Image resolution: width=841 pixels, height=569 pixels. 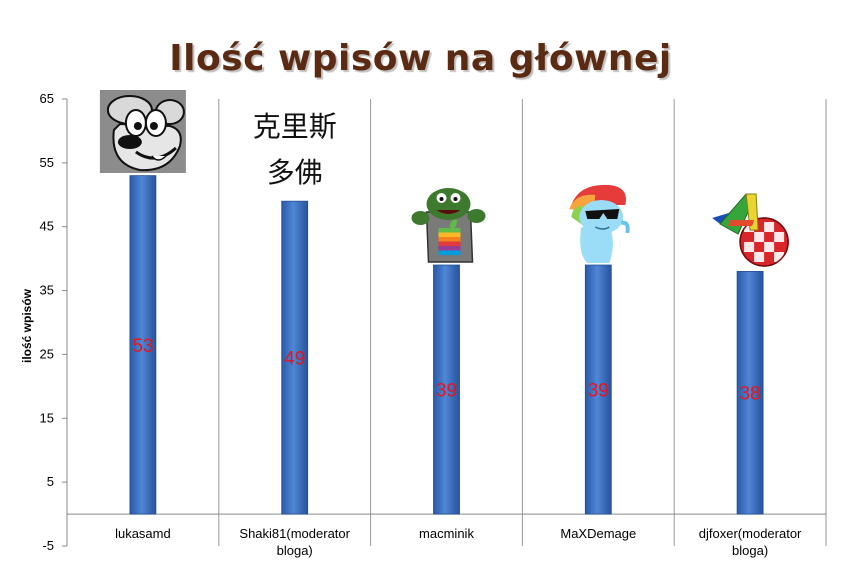 What do you see at coordinates (50, 481) in the screenshot?
I see `y-tick-label: 5` at bounding box center [50, 481].